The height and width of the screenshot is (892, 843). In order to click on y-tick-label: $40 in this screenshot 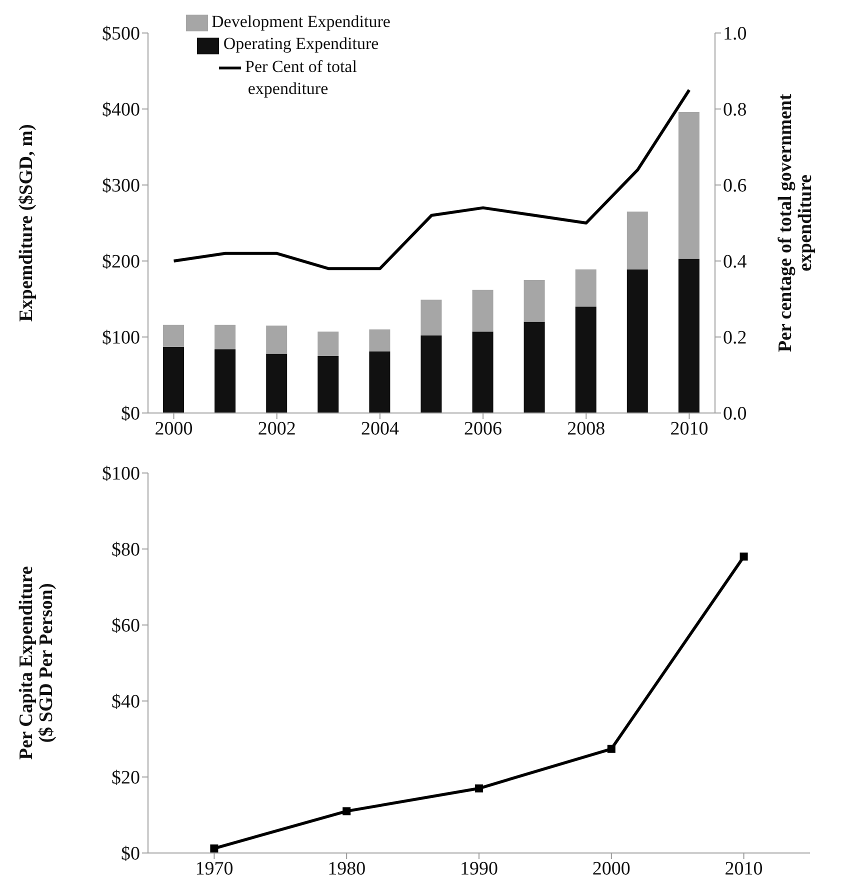, I will do `click(126, 702)`.